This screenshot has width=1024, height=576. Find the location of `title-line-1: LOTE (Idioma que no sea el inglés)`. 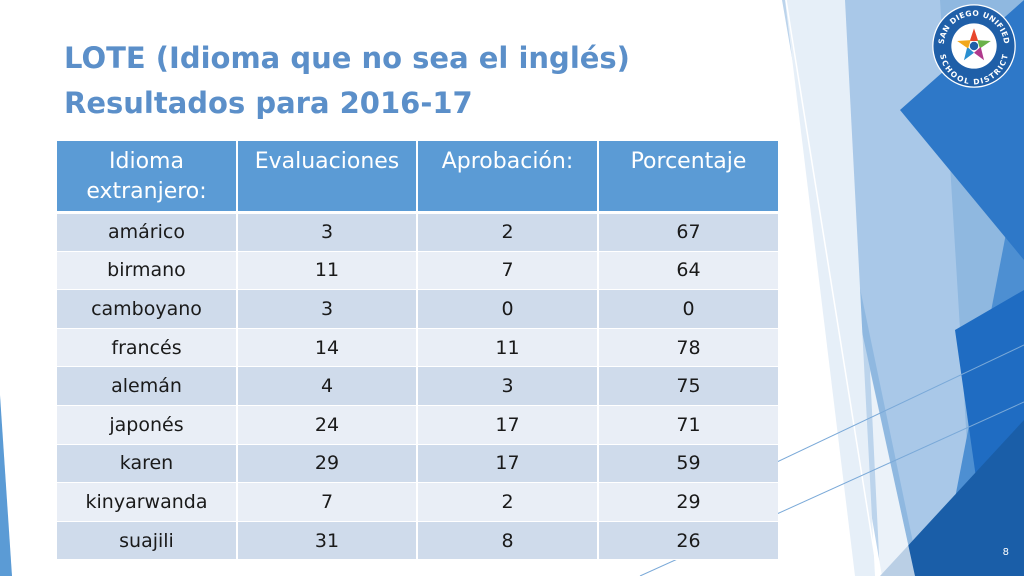

title-line-1: LOTE (Idioma que no sea el inglés) is located at coordinates (347, 58).